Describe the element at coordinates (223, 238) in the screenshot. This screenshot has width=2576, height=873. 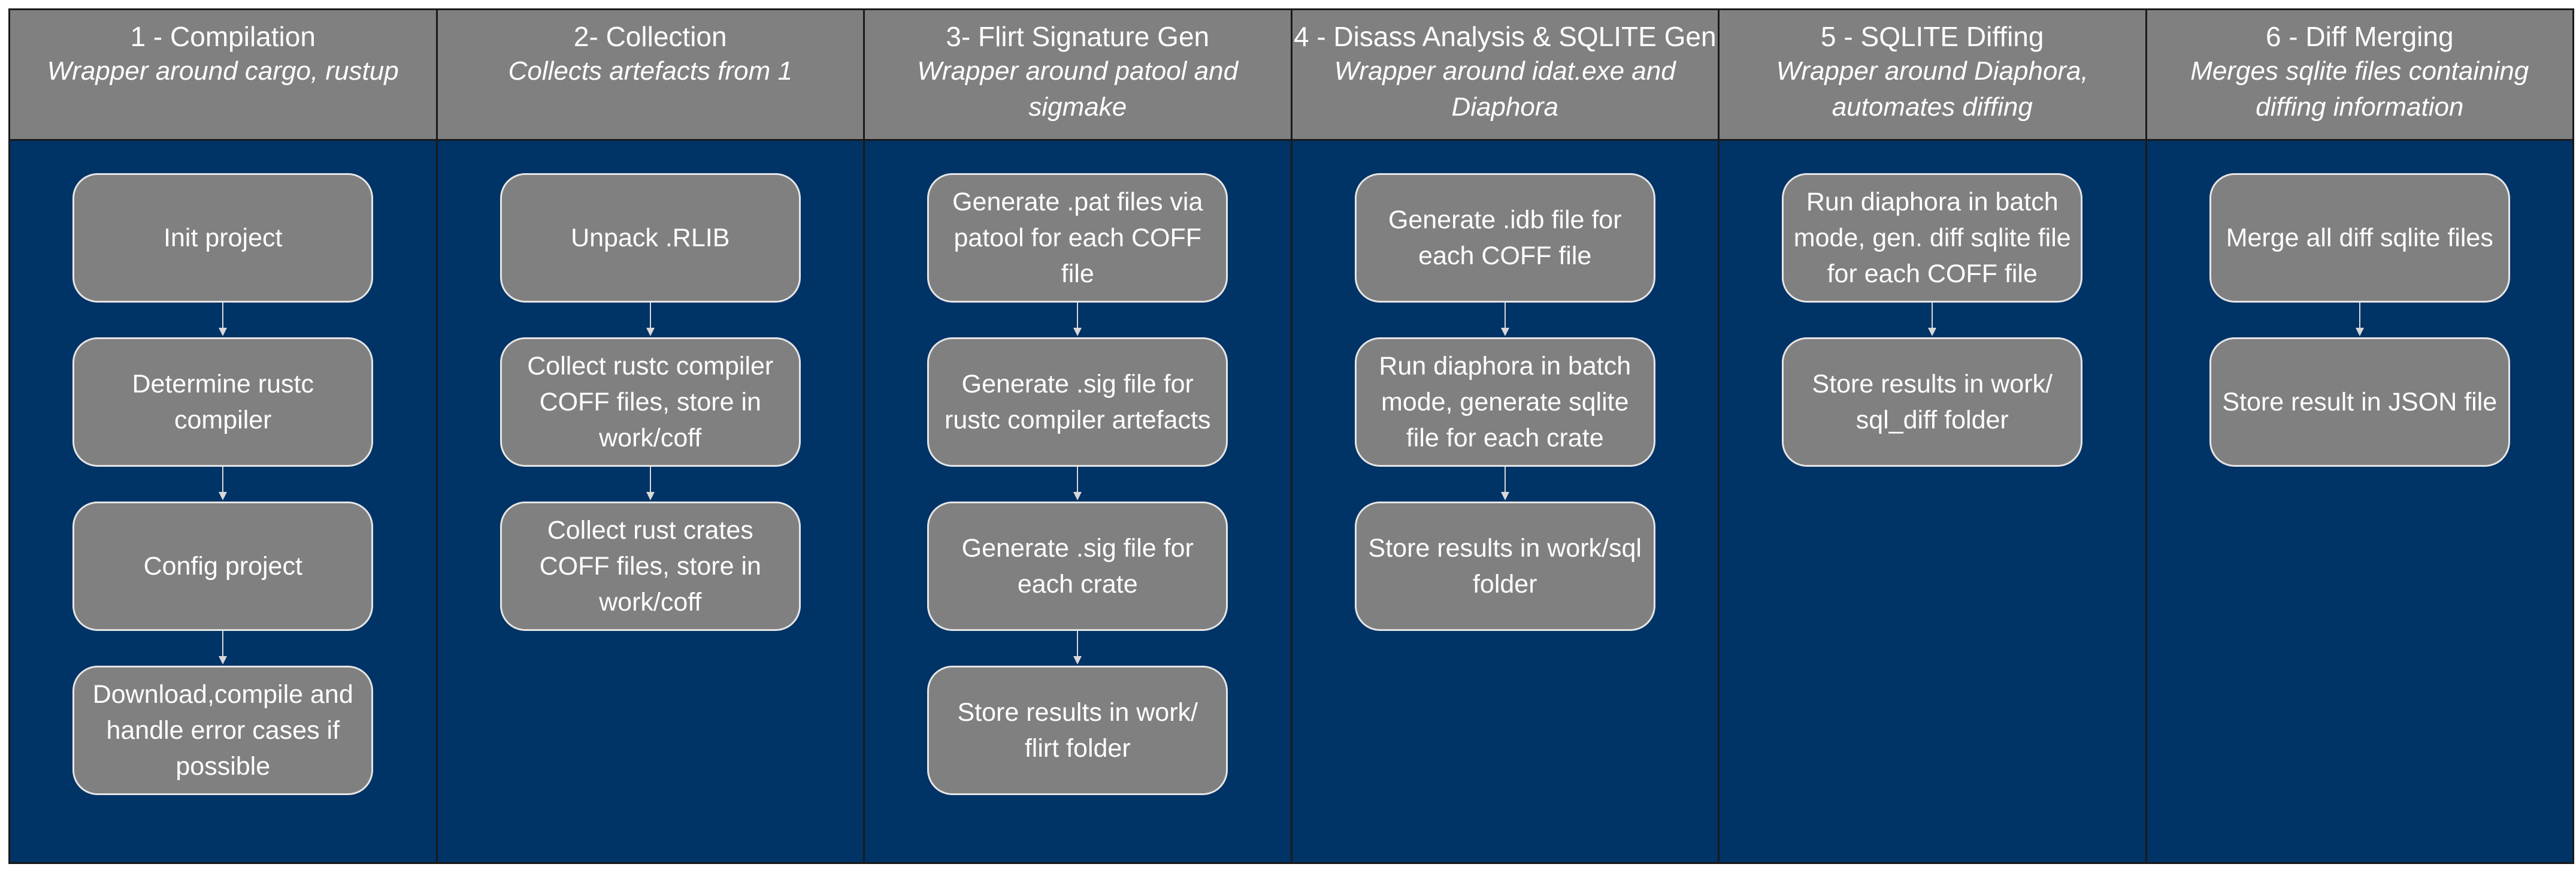
I see `step-box: Init project` at that location.